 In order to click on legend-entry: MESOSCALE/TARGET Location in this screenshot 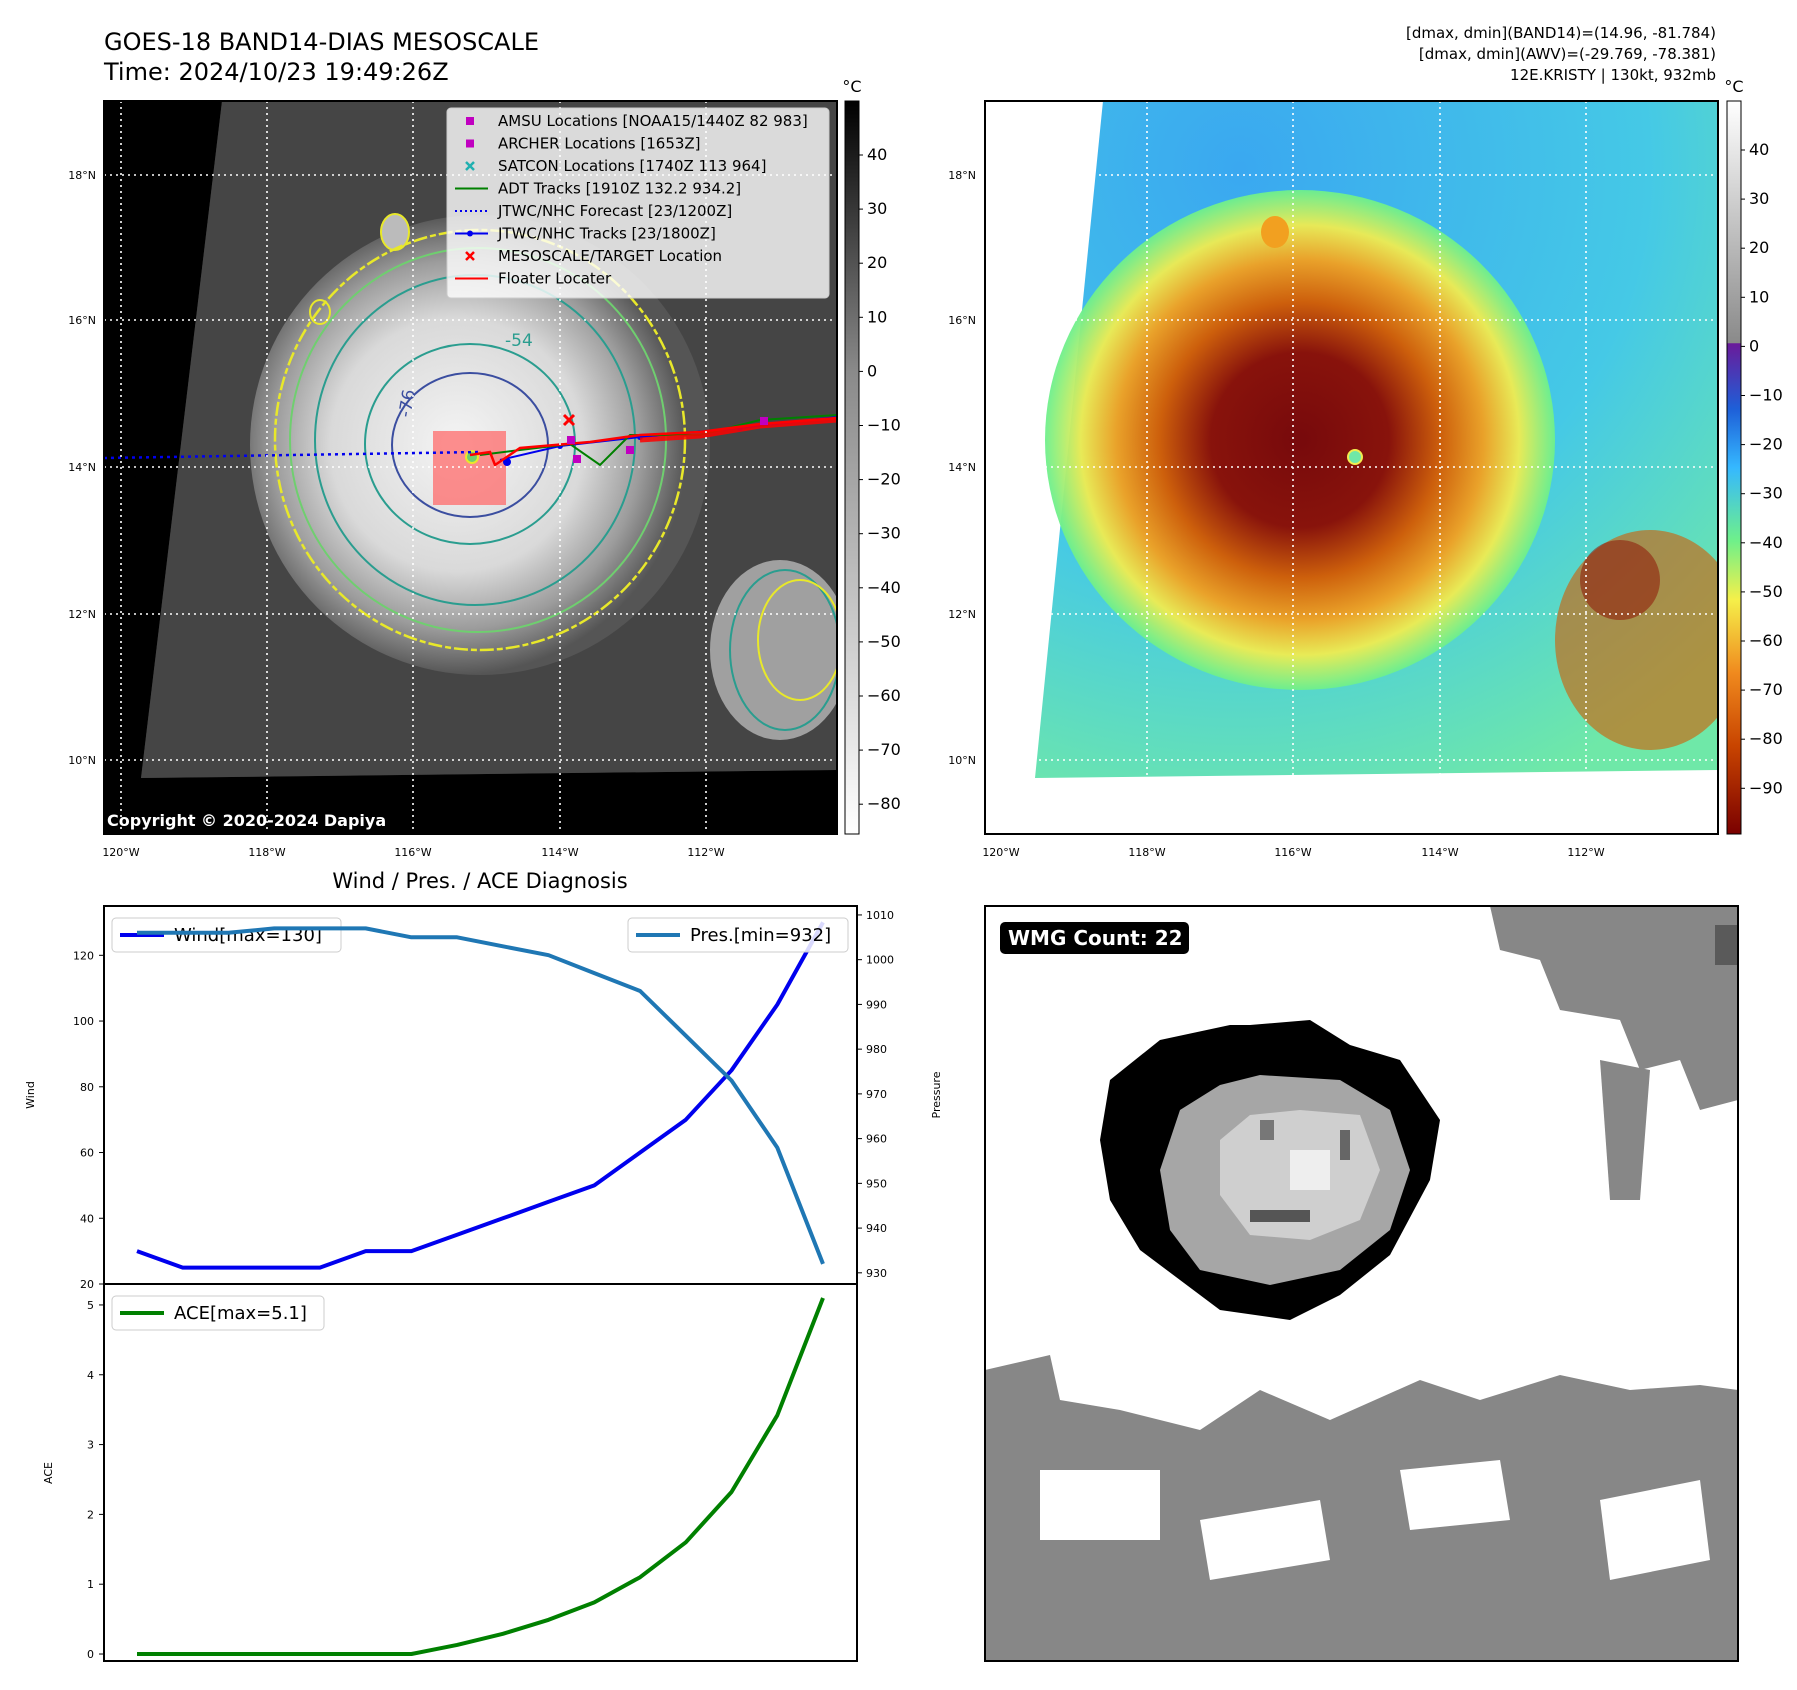, I will do `click(593, 256)`.